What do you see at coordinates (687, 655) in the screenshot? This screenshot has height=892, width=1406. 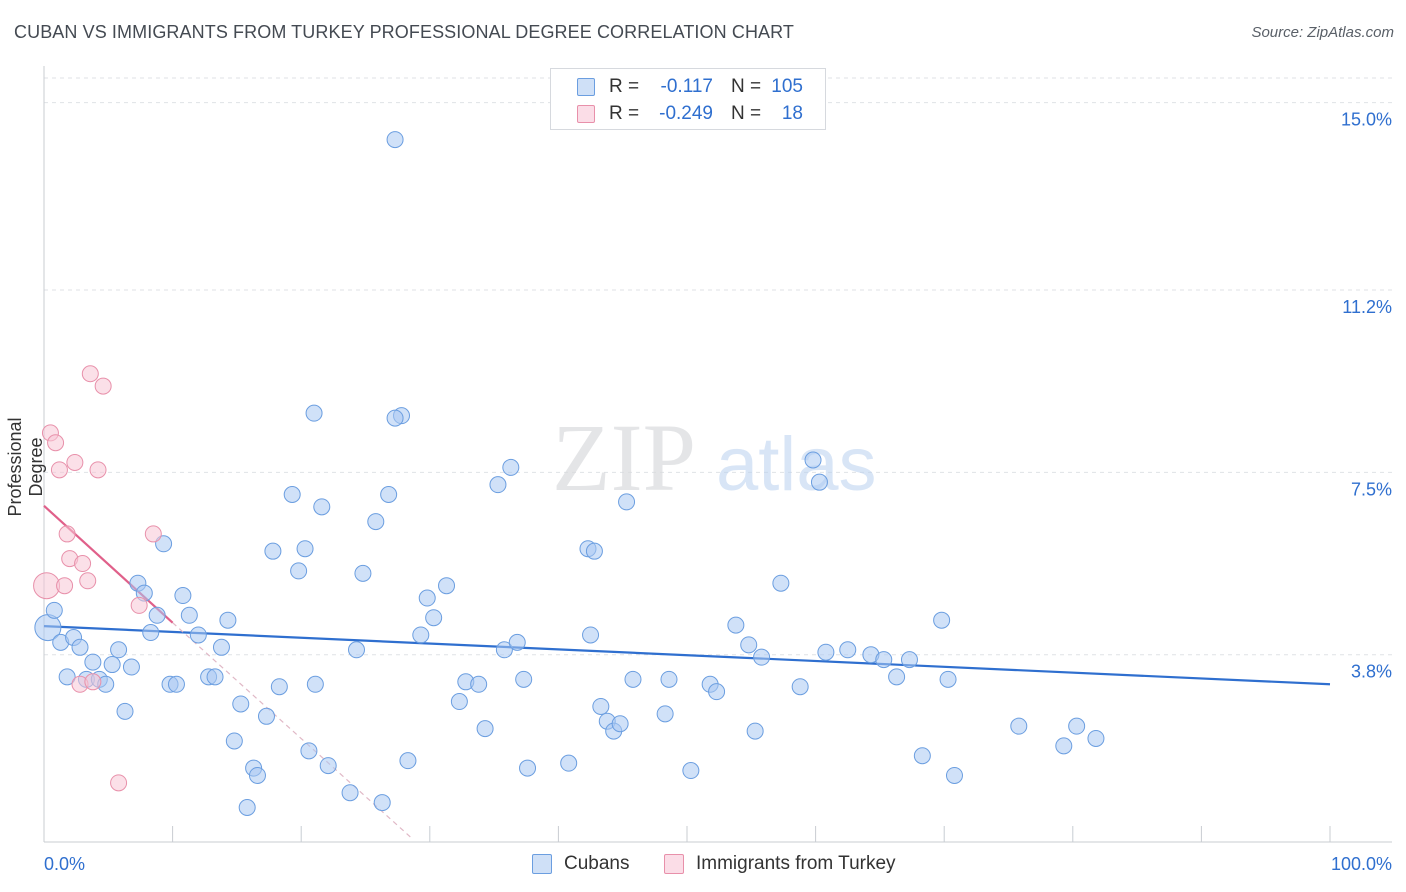 I see `trend-line-cubans` at bounding box center [687, 655].